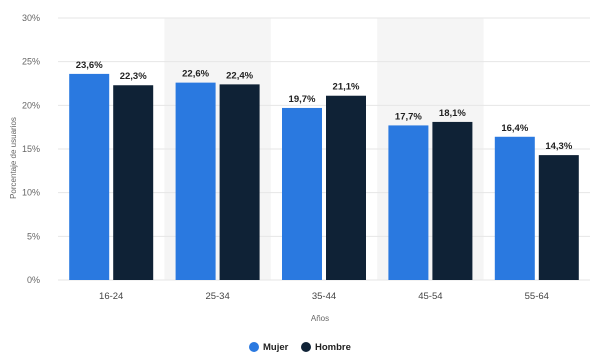 This screenshot has width=592, height=354. I want to click on data-label: 16,4%, so click(514, 128).